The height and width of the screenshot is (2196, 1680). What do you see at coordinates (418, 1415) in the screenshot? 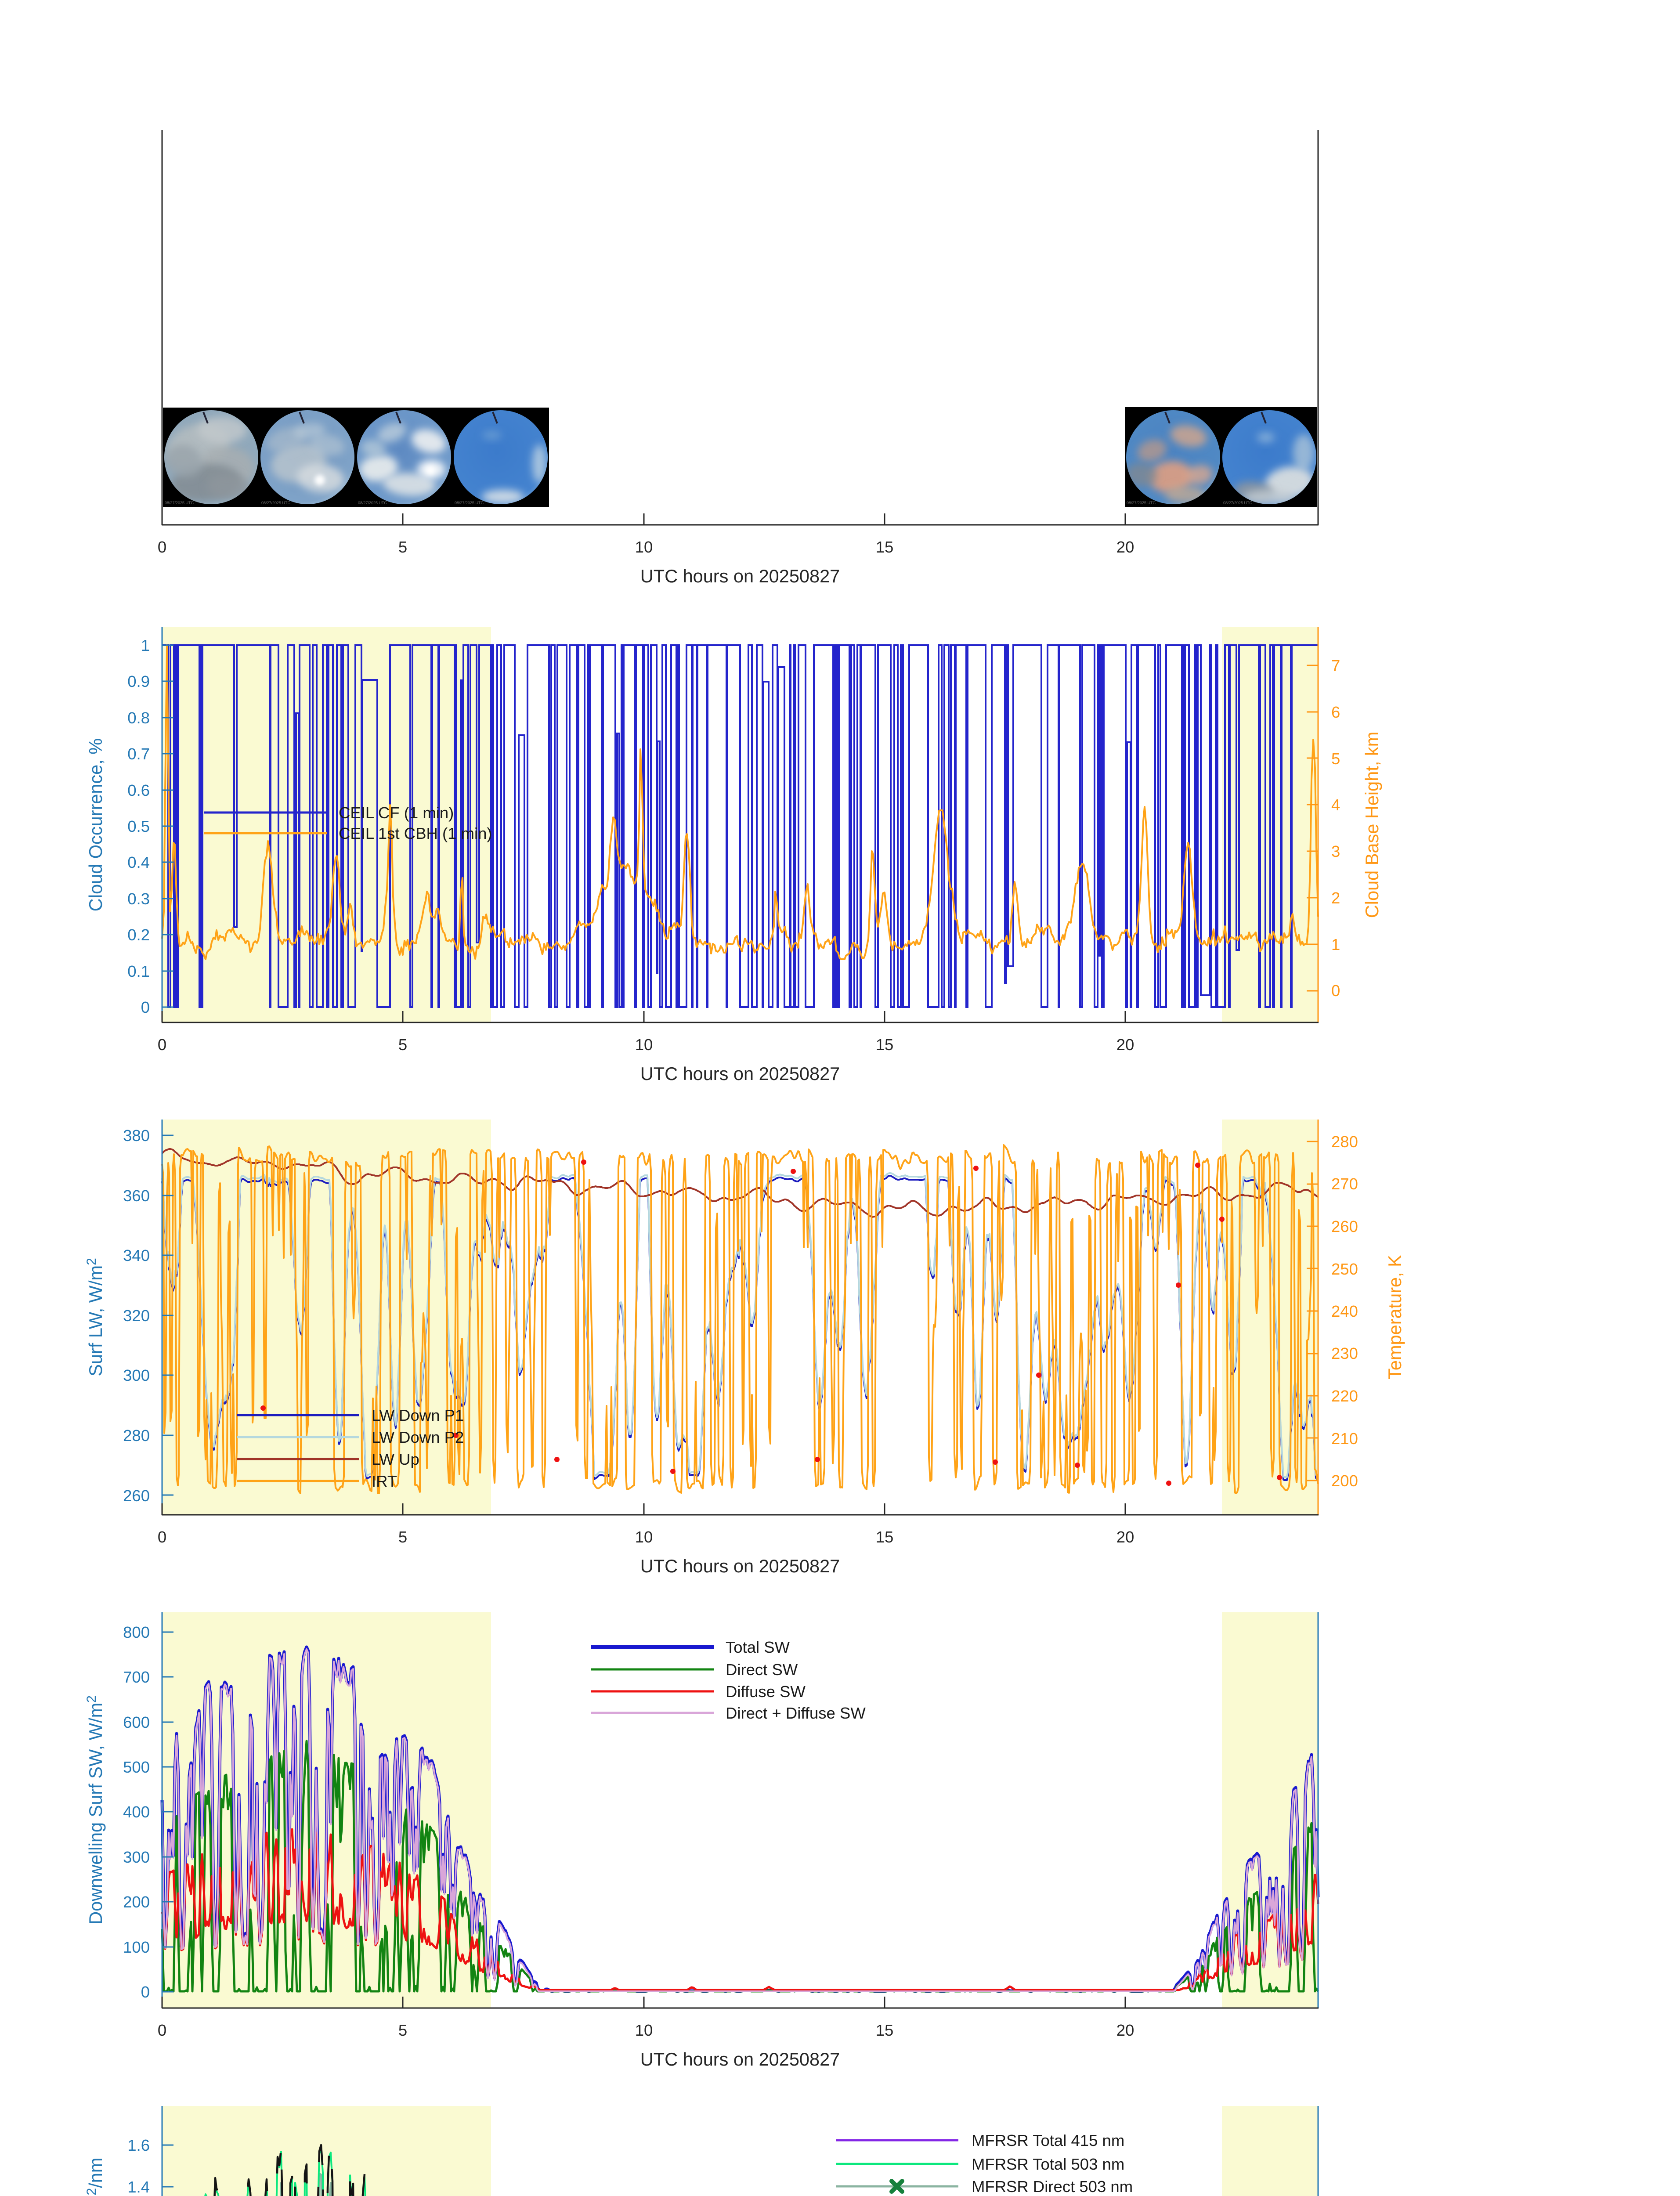
I see `svg-text: LW Down P1` at bounding box center [418, 1415].